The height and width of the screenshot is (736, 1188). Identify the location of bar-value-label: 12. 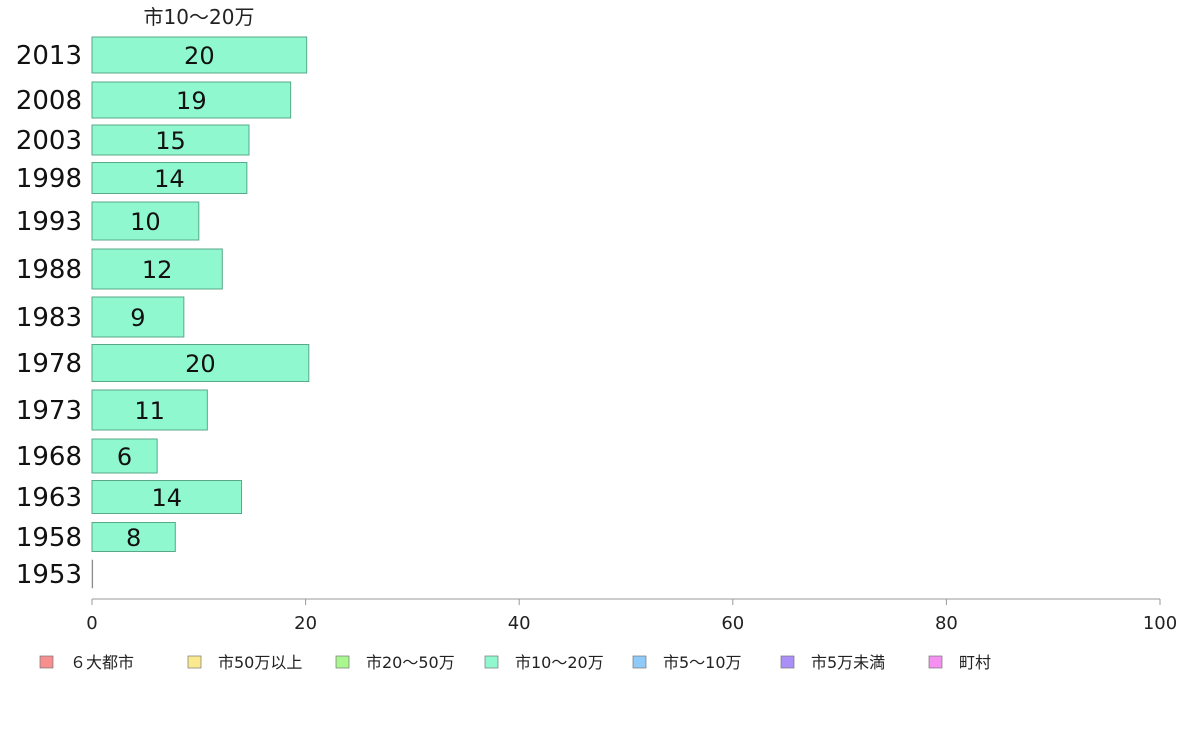
(157, 270).